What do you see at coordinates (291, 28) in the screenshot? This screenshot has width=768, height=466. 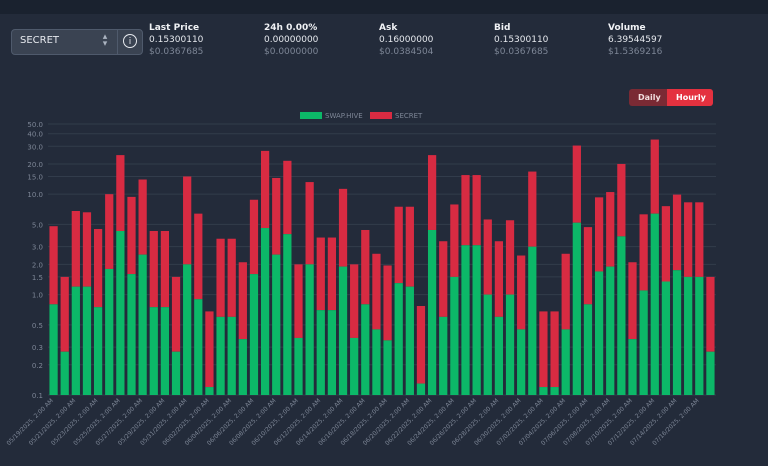 I see `stat-label: 24h 0.00%` at bounding box center [291, 28].